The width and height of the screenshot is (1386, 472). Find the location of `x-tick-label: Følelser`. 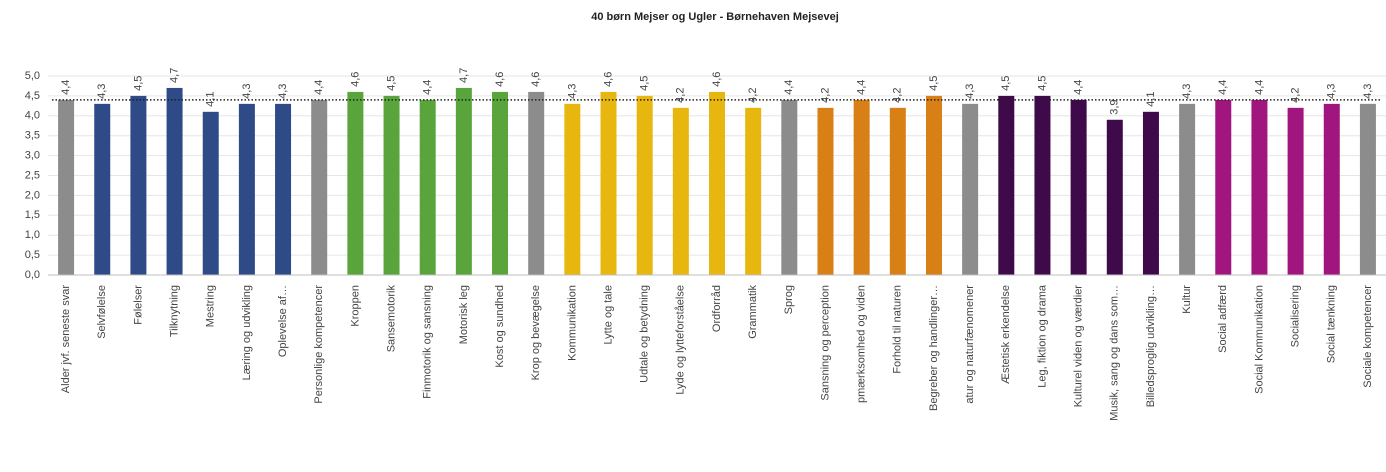

x-tick-label: Følelser is located at coordinates (138, 305).